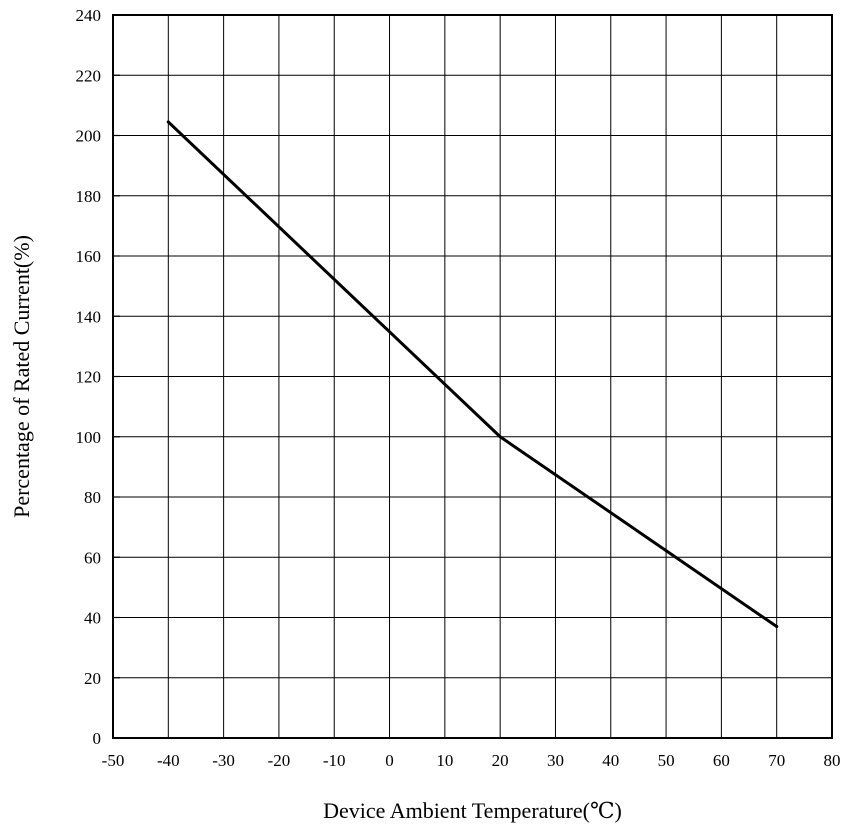 Image resolution: width=850 pixels, height=836 pixels. What do you see at coordinates (89, 316) in the screenshot?
I see `y-tick-label: 140` at bounding box center [89, 316].